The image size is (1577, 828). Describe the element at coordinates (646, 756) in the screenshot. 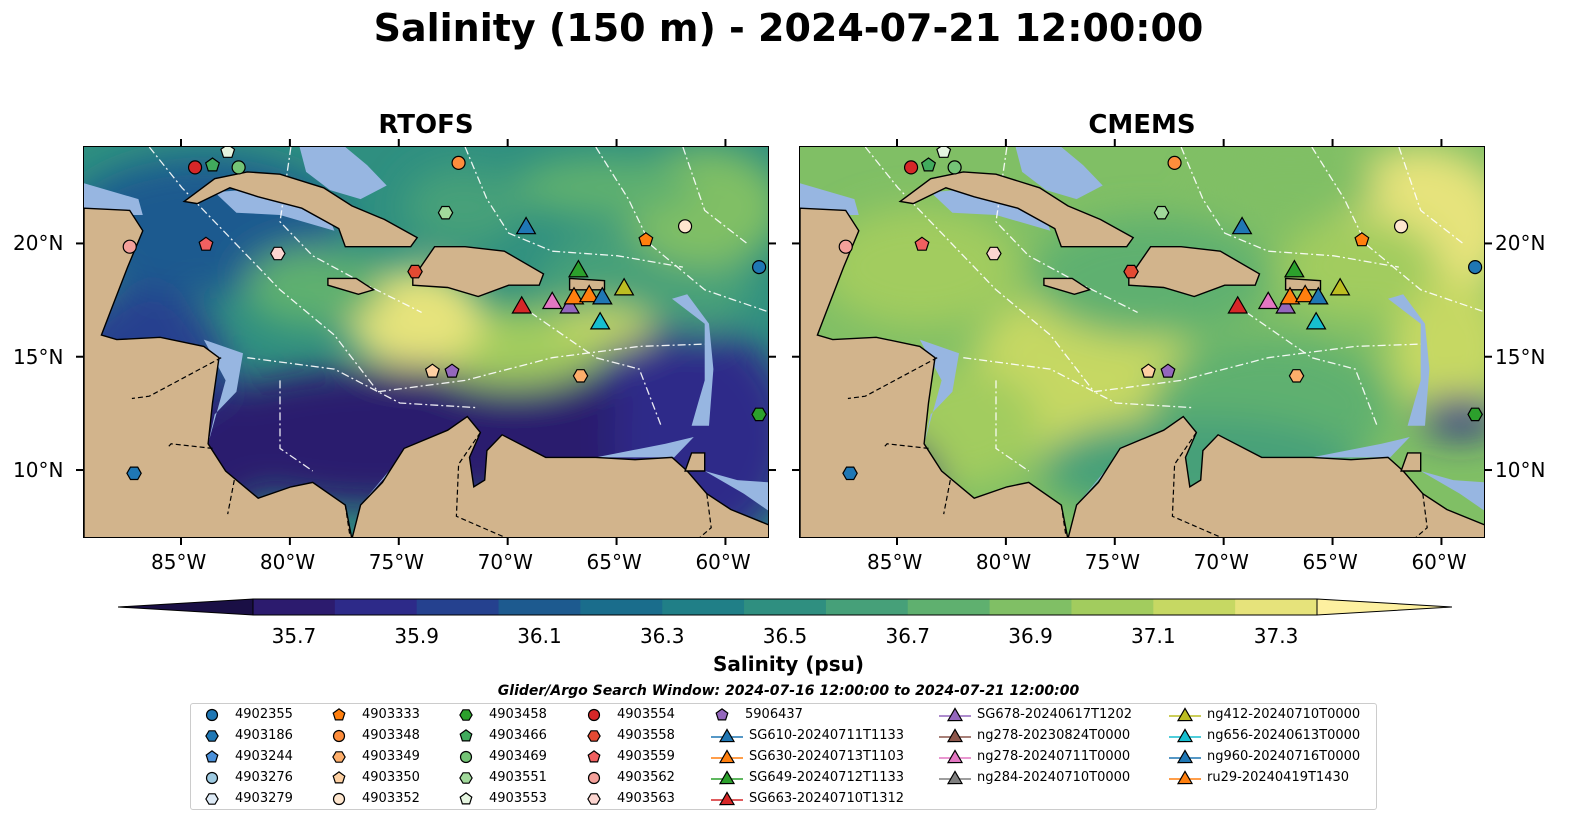

I see `legend-item-label: 4903559` at that location.